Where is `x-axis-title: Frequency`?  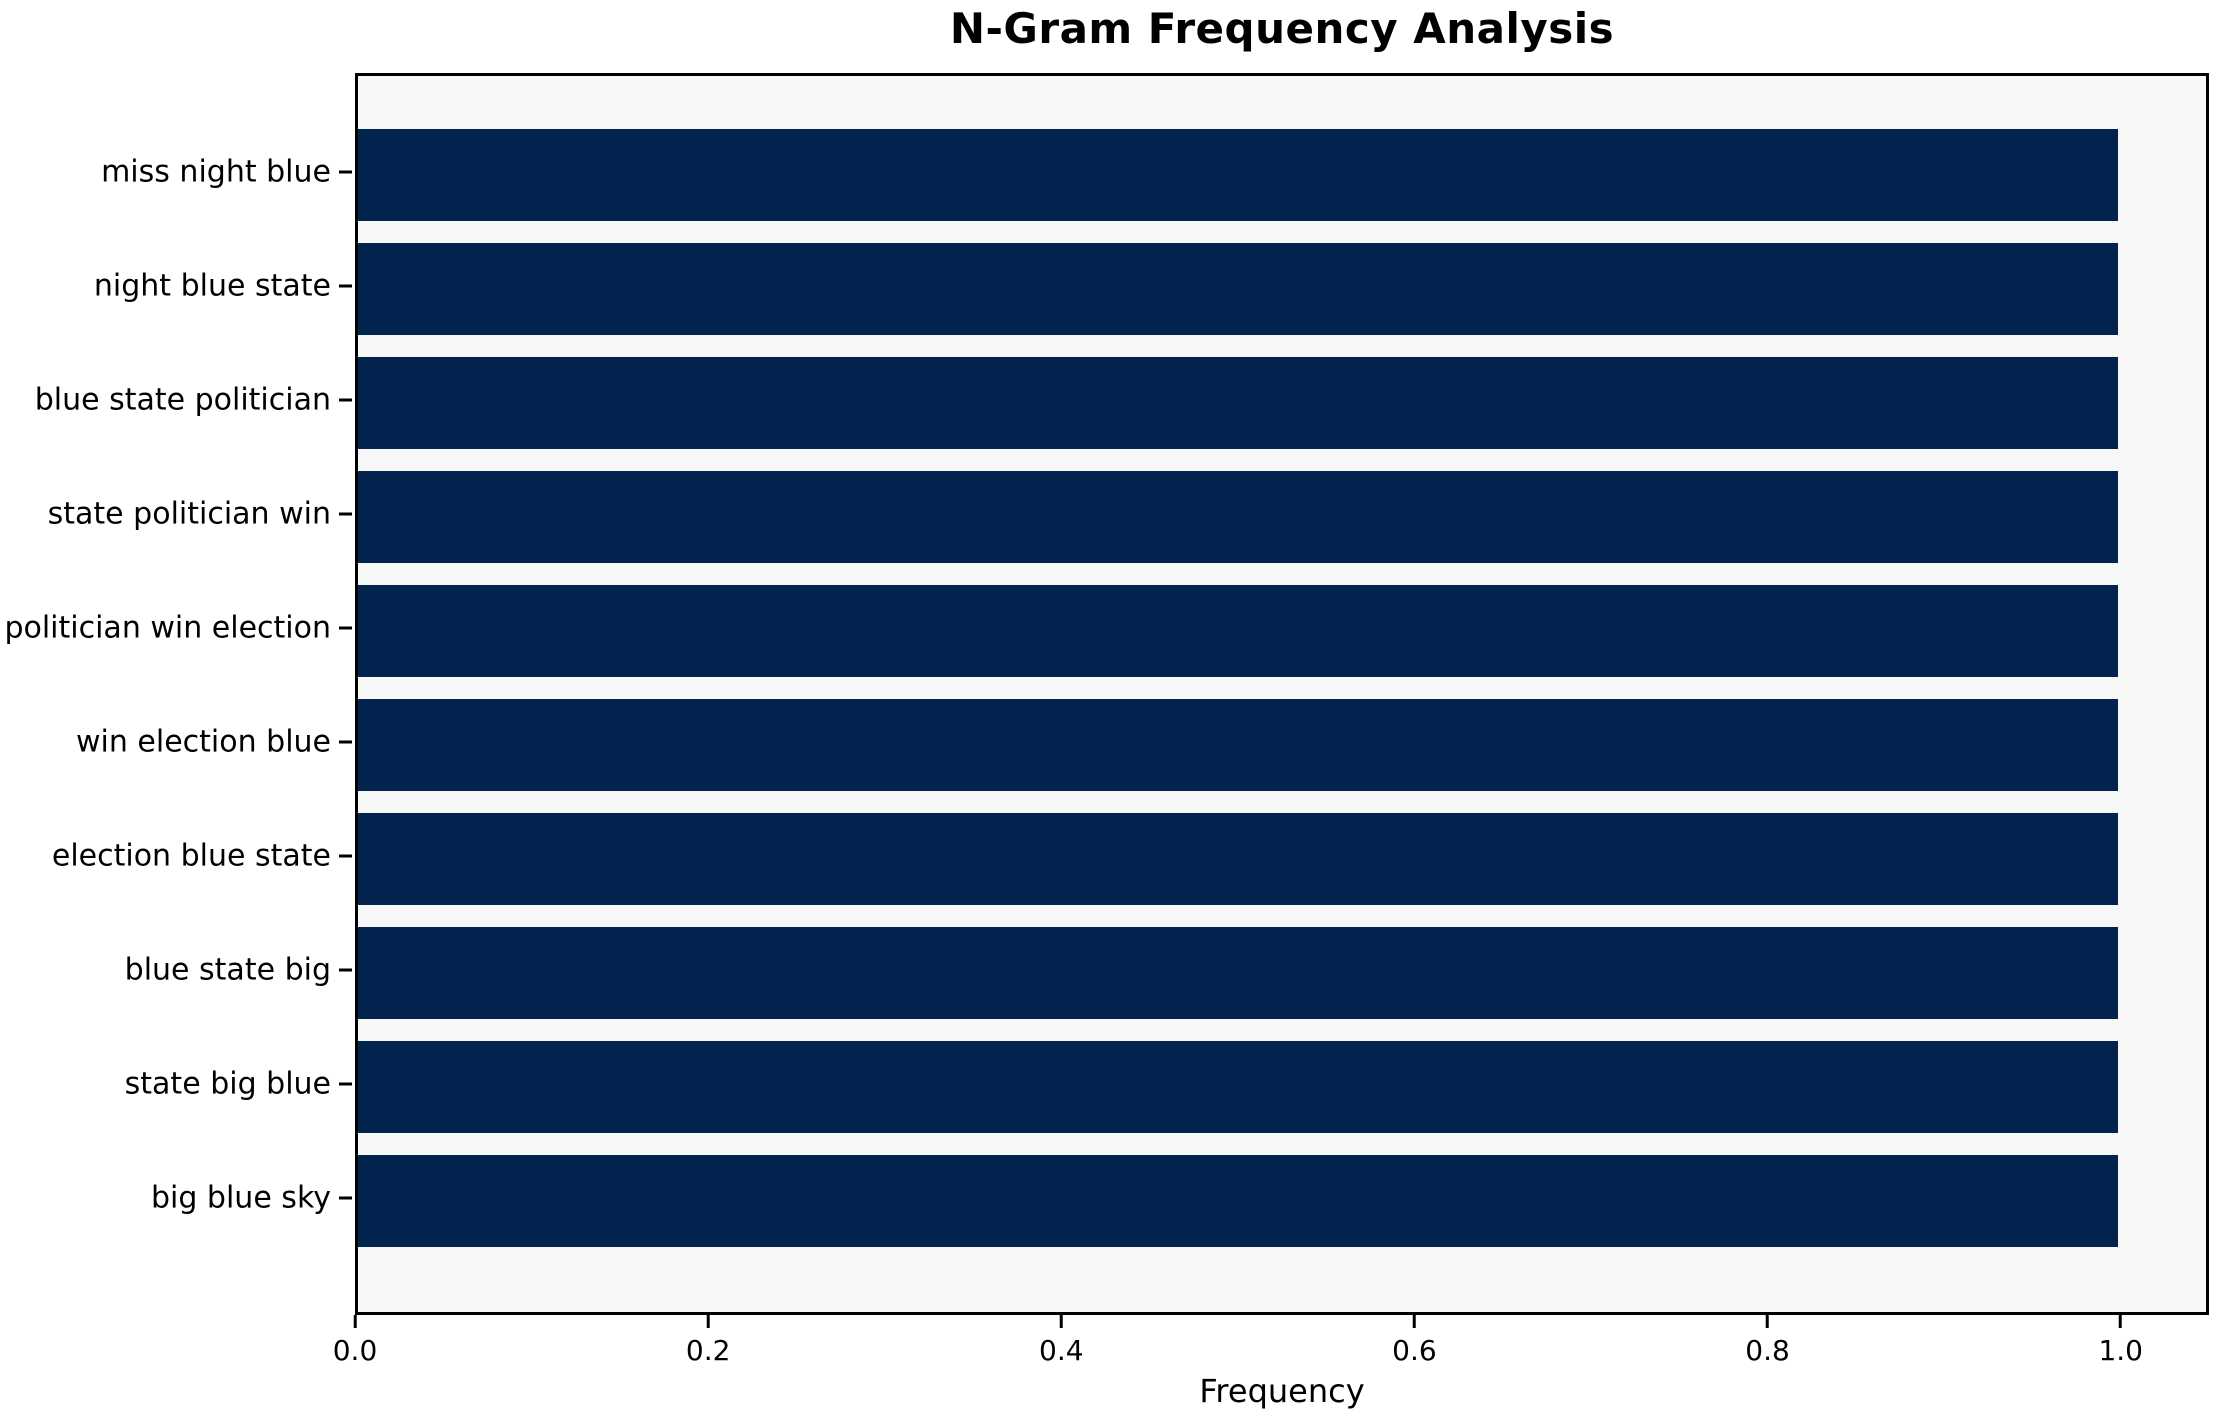
x-axis-title: Frequency is located at coordinates (1282, 1391).